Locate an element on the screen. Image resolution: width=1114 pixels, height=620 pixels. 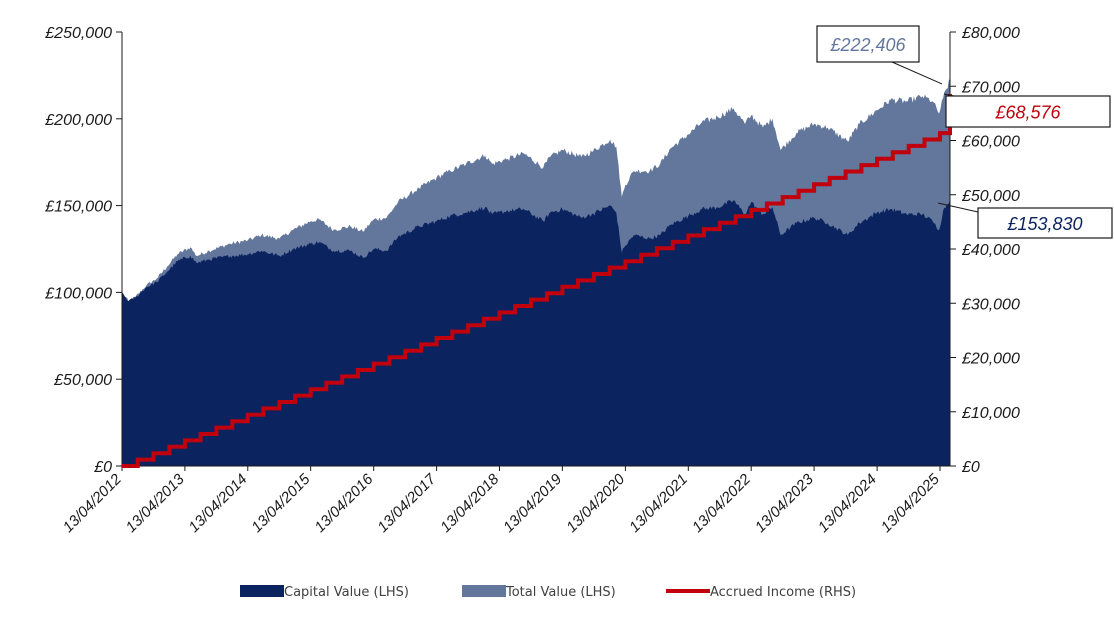
x-tick-label: 13/04/2017 is located at coordinates (407, 503).